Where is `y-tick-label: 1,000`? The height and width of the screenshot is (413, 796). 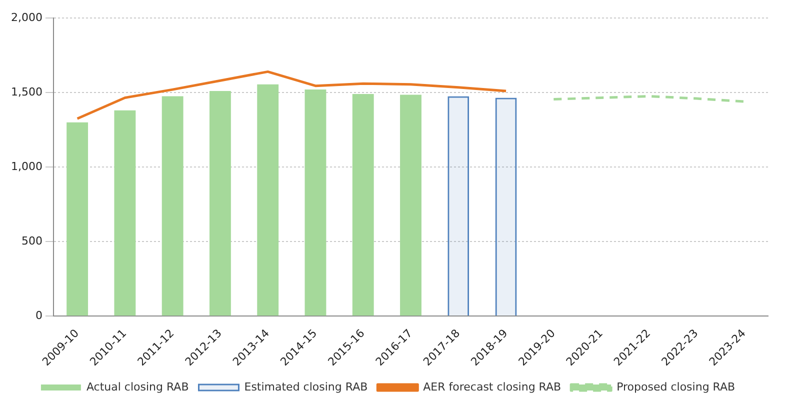
y-tick-label: 1,000 is located at coordinates (26, 166).